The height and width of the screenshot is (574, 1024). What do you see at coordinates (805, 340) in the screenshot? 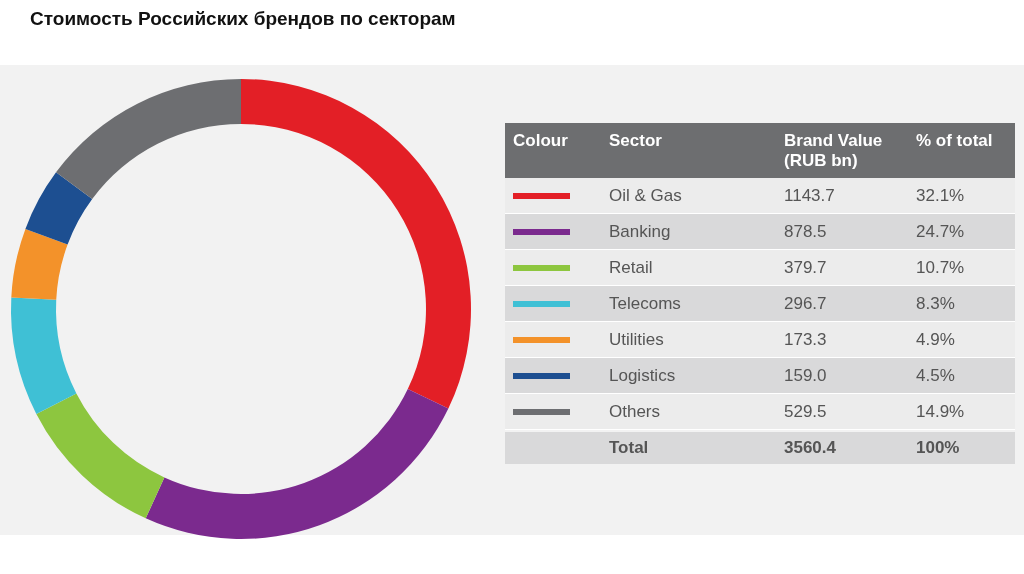
I see `data-label: 173.3` at bounding box center [805, 340].